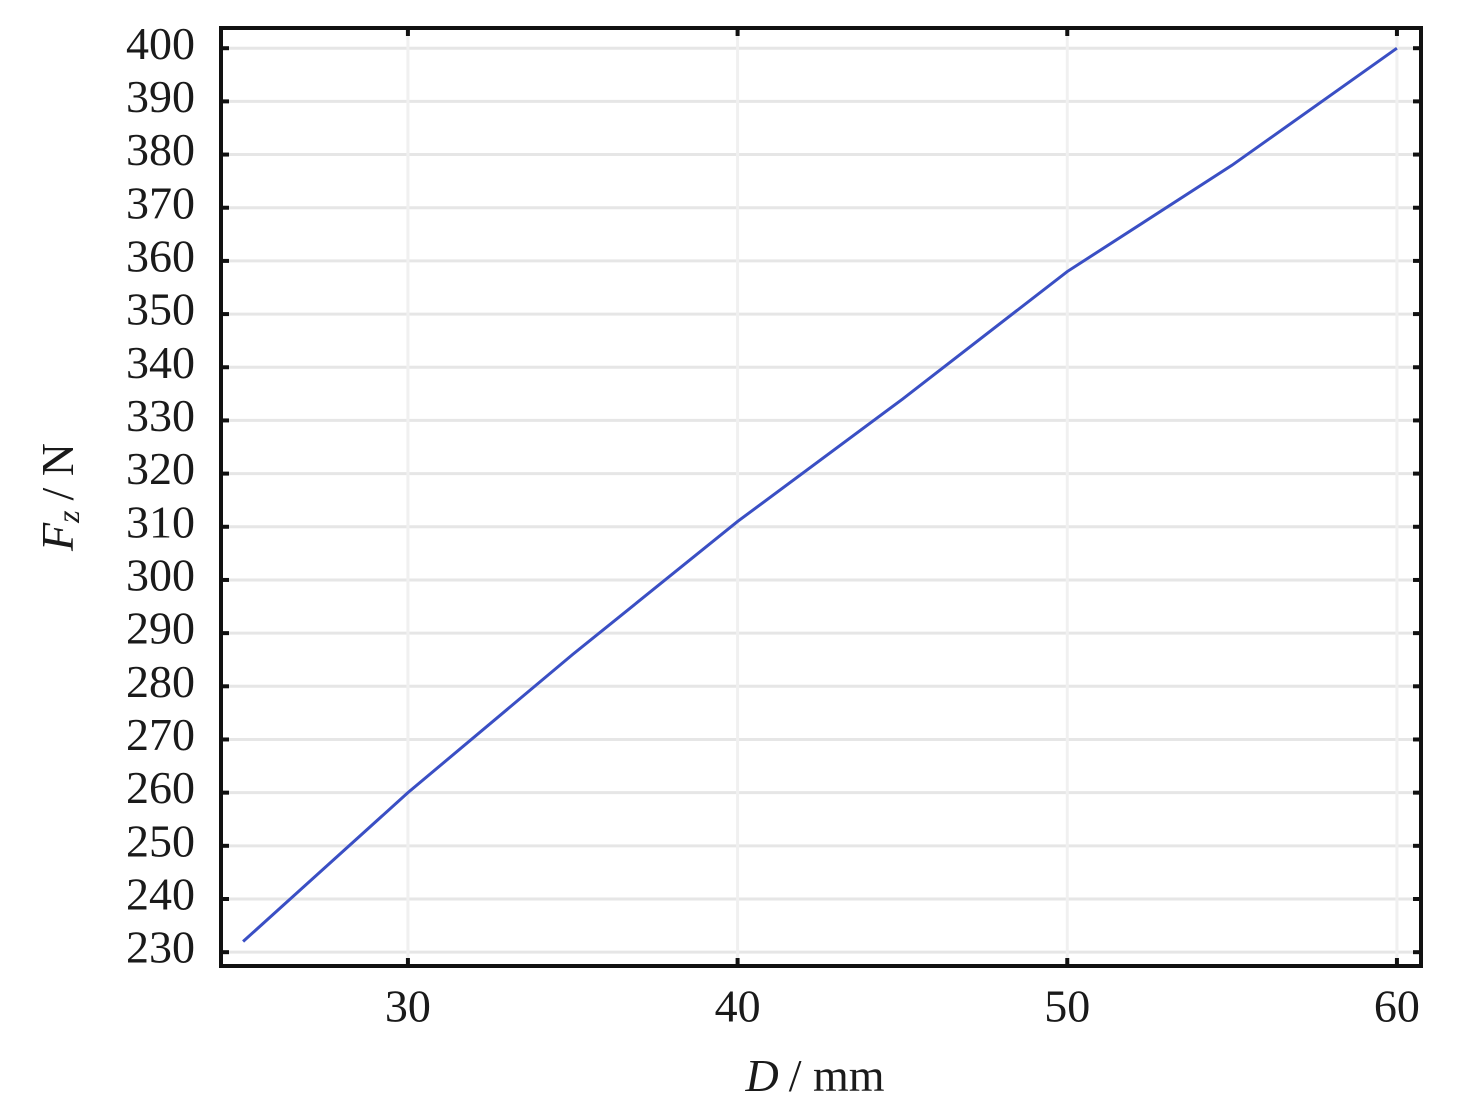  Describe the element at coordinates (160, 468) in the screenshot. I see `y-tick-label: 320` at that location.